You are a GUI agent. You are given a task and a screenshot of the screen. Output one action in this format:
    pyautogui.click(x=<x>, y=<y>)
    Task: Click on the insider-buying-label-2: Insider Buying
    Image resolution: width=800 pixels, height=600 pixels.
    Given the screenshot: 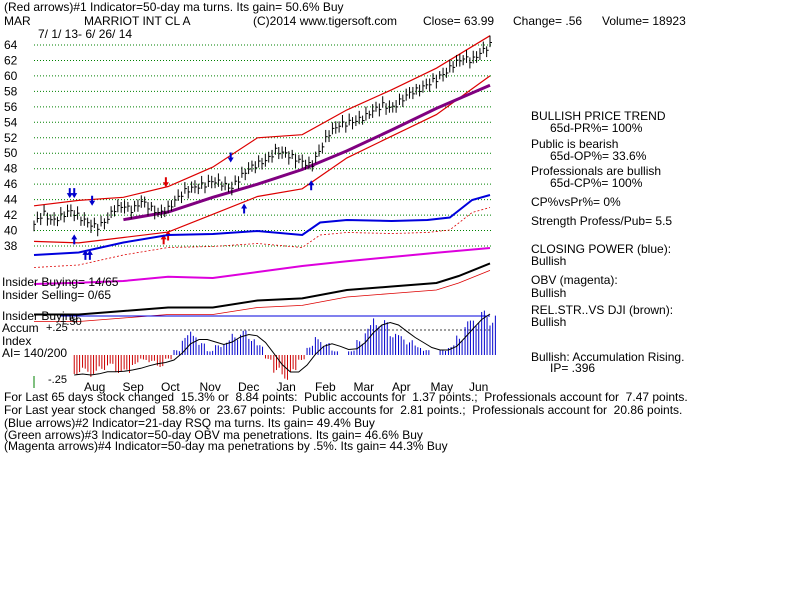 What is the action you would take?
    pyautogui.click(x=40, y=316)
    